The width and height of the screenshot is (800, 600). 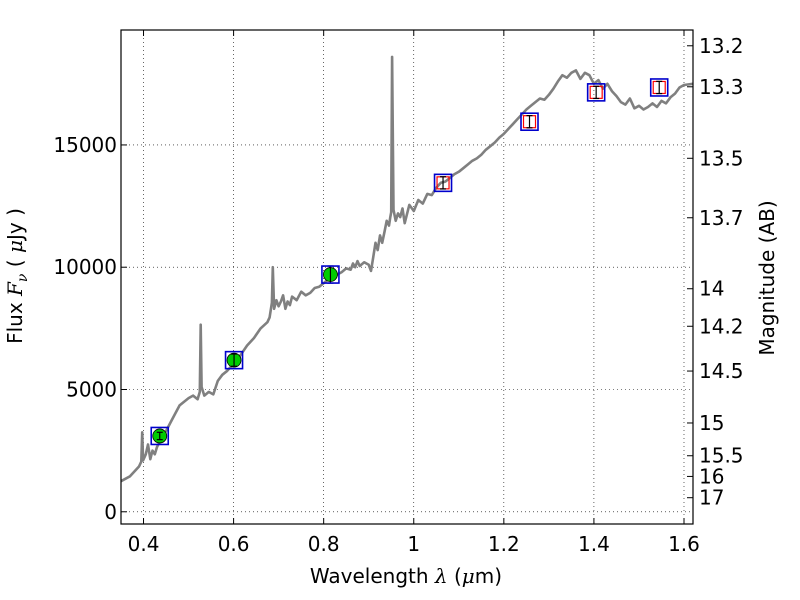 I want to click on photometry-point-r, so click(x=234, y=360).